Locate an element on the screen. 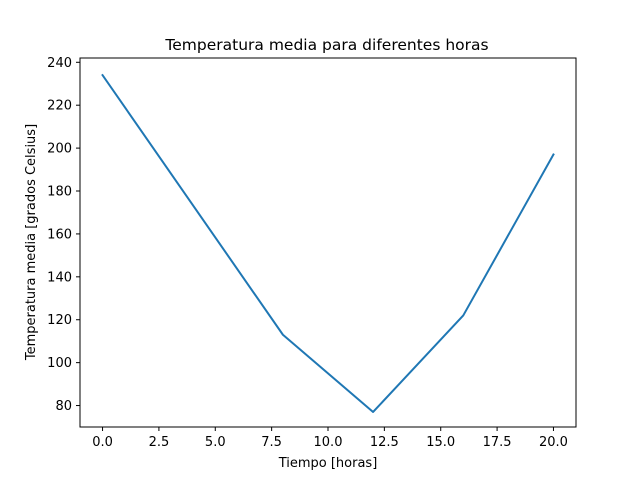 This screenshot has width=640, height=484. x-tick-label: 2.5 is located at coordinates (159, 442).